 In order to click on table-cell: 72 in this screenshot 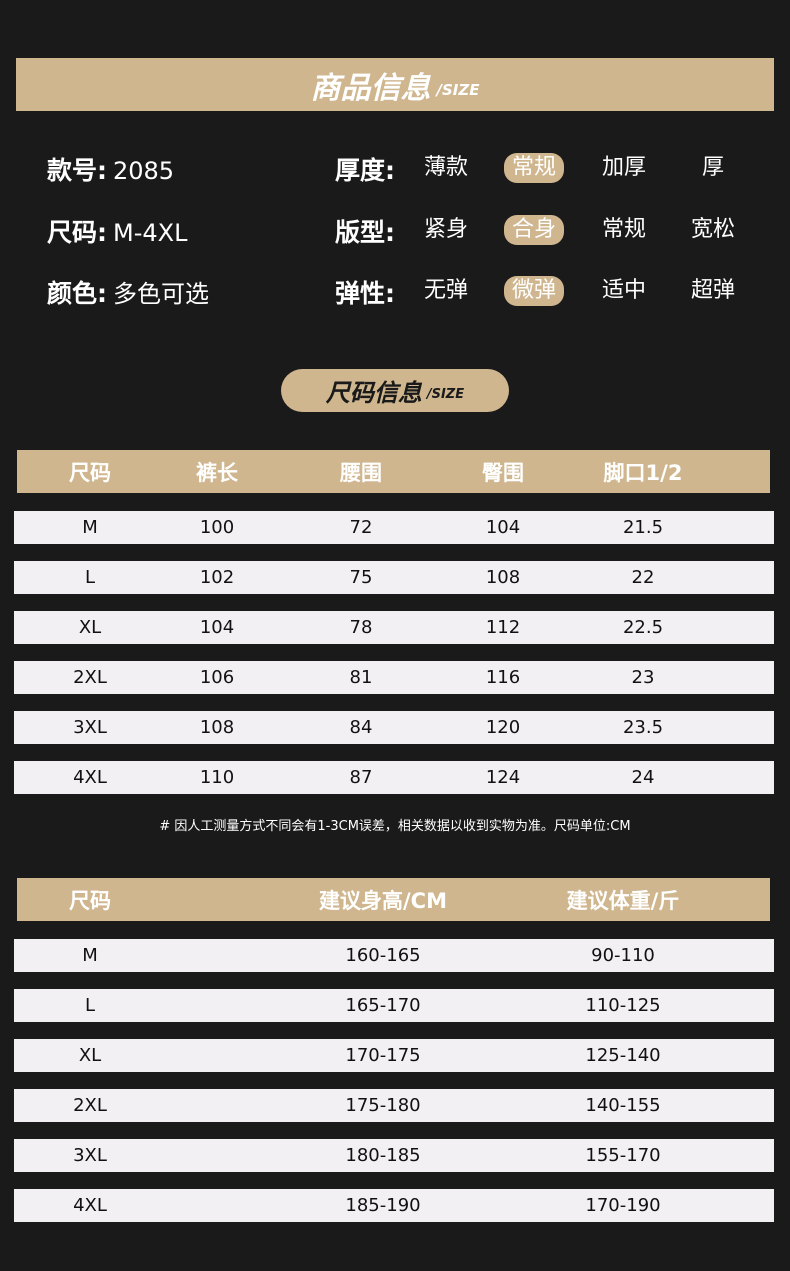, I will do `click(361, 527)`.